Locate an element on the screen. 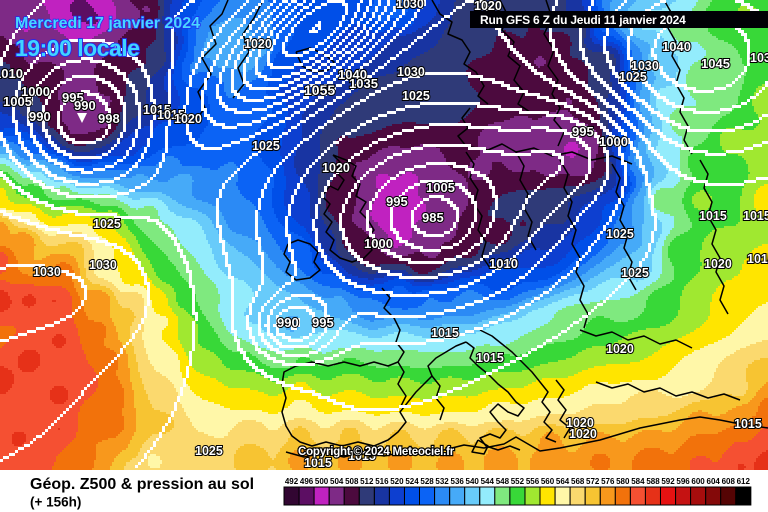 Image resolution: width=768 pixels, height=512 pixels. svg-text: 516 is located at coordinates (382, 481).